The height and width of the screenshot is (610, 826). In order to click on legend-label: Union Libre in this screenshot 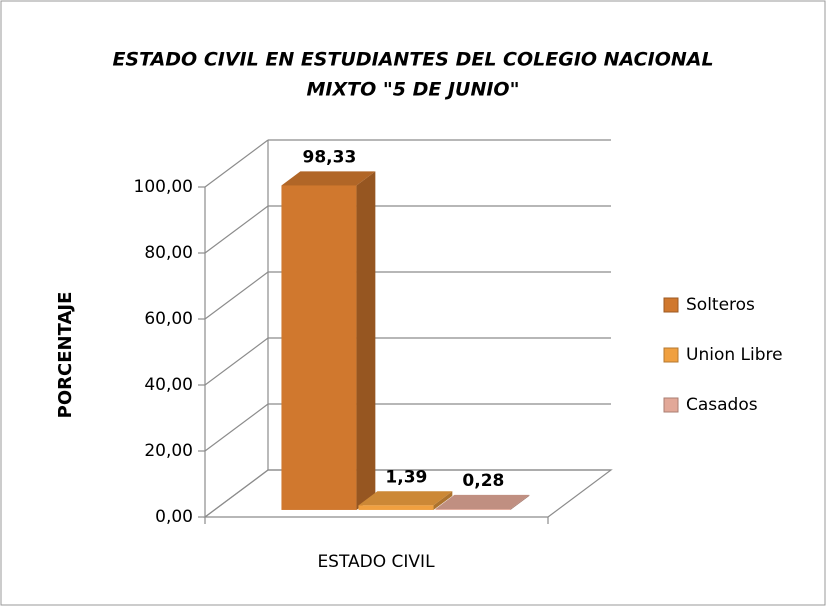, I will do `click(734, 355)`.